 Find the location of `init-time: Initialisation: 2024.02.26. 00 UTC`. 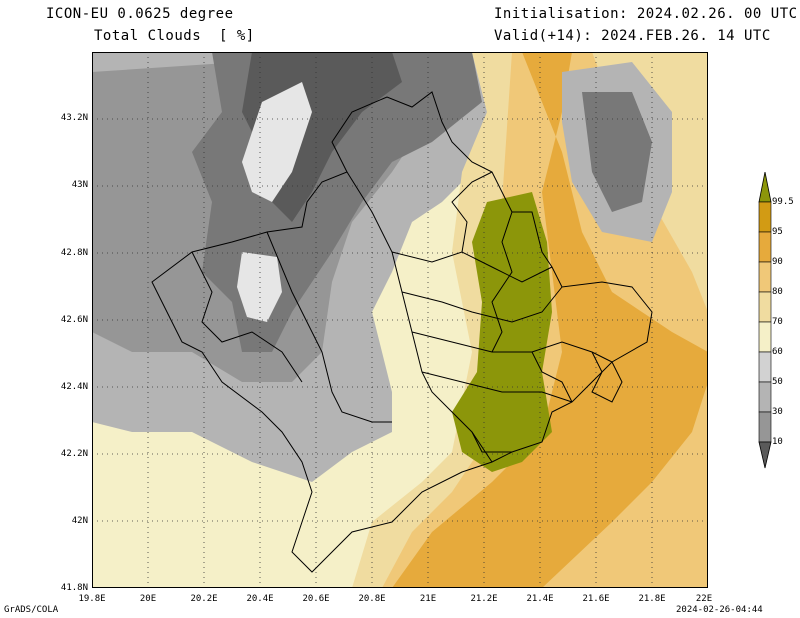

init-time: Initialisation: 2024.02.26. 00 UTC is located at coordinates (646, 14).